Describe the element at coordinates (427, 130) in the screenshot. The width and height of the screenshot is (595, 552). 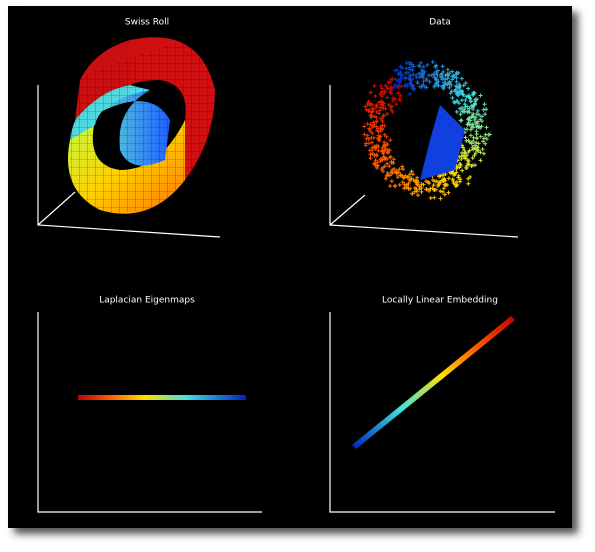
I see `scatter-cloud` at that location.